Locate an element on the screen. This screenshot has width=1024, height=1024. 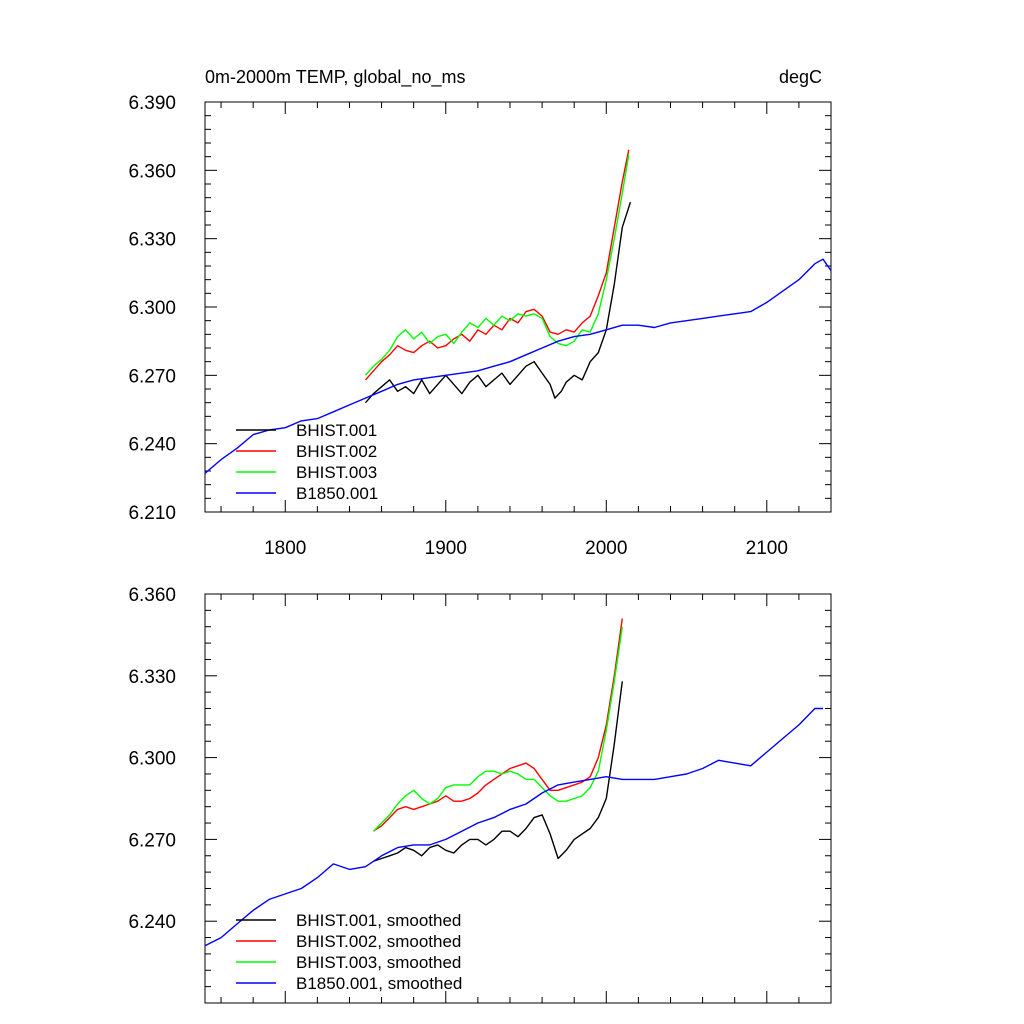
panel-units: degC is located at coordinates (800, 77).